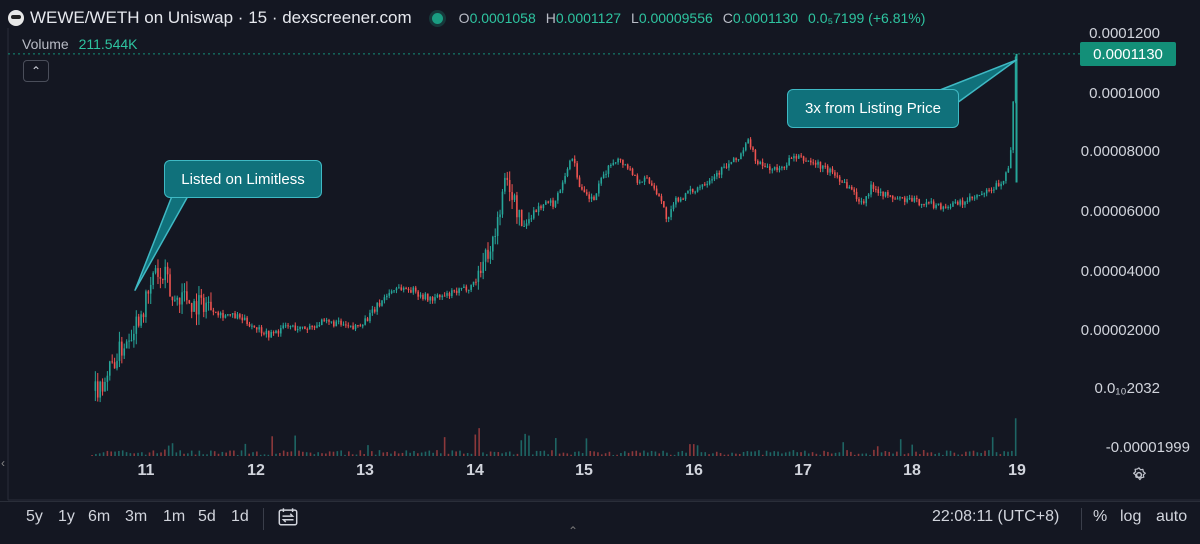 This screenshot has height=544, width=1200. I want to click on timeframe-1d-button: 1d, so click(240, 516).